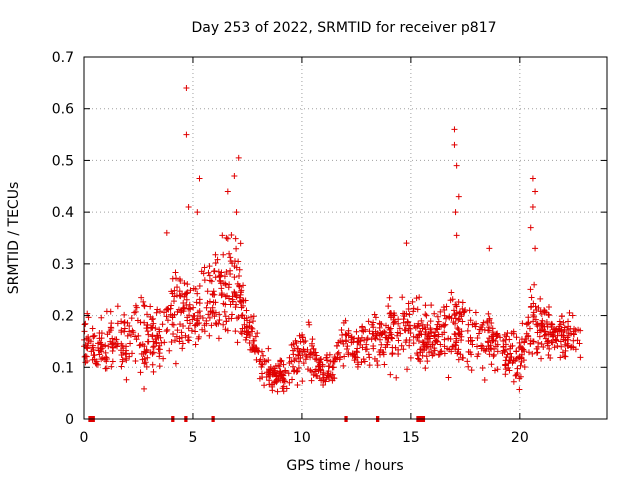 The height and width of the screenshot is (480, 640). I want to click on x-tick-label: 5, so click(192, 438).